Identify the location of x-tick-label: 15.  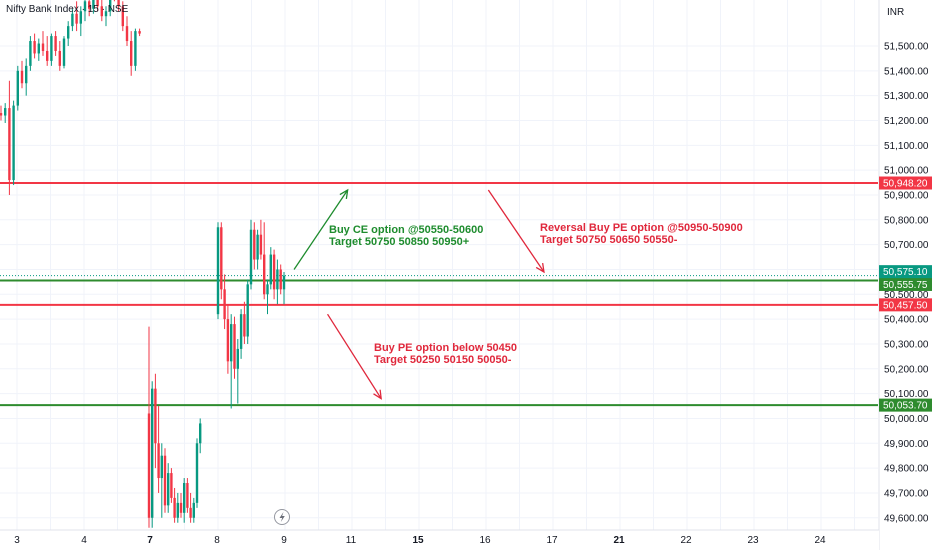
(418, 540).